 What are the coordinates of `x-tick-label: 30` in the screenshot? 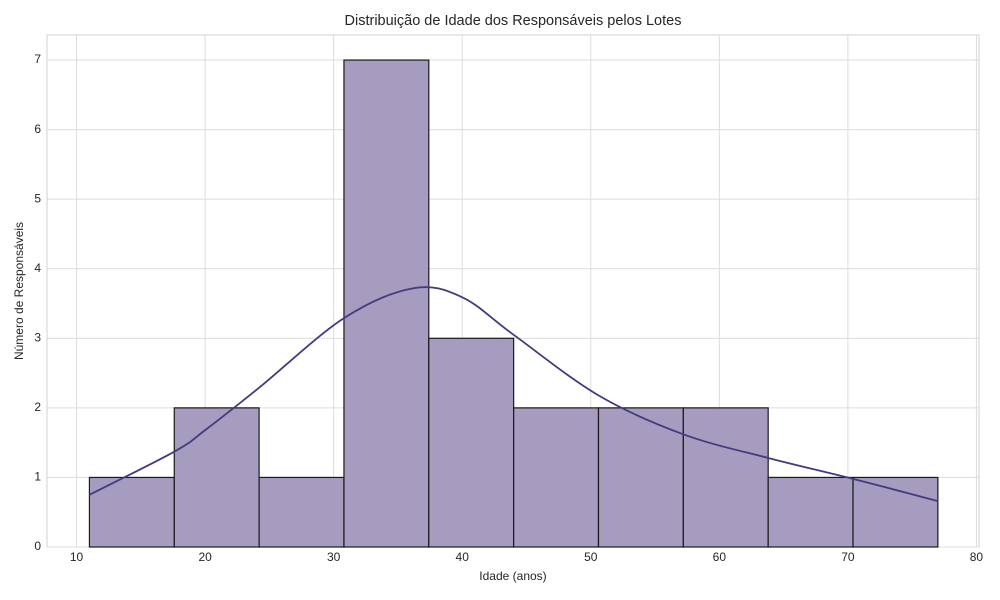 It's located at (334, 557).